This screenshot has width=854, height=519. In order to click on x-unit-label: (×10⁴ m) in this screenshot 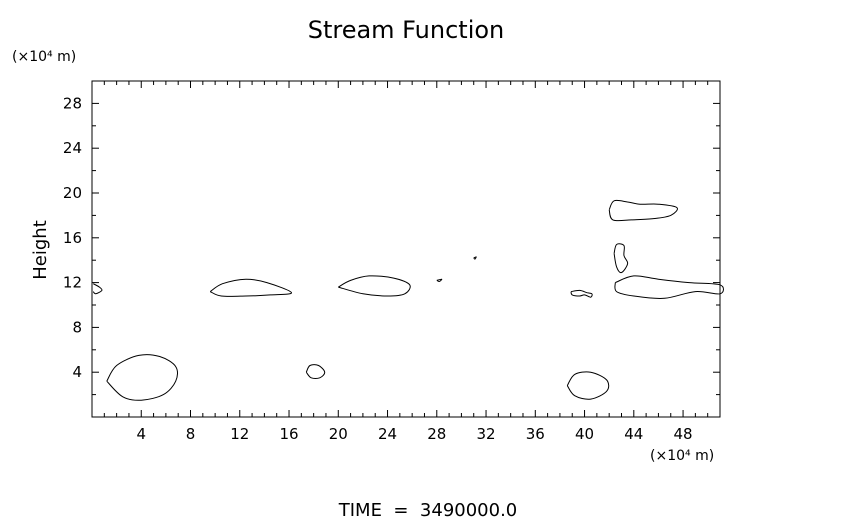, I will do `click(682, 456)`.